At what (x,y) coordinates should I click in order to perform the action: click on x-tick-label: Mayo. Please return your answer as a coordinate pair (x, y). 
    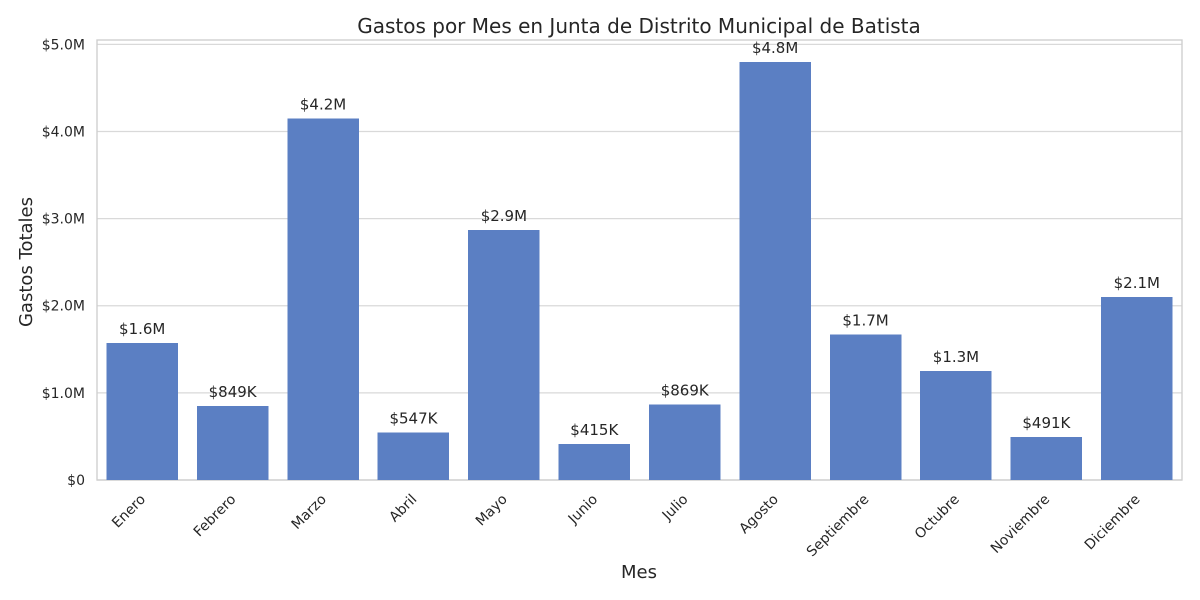
    Looking at the image, I should click on (492, 511).